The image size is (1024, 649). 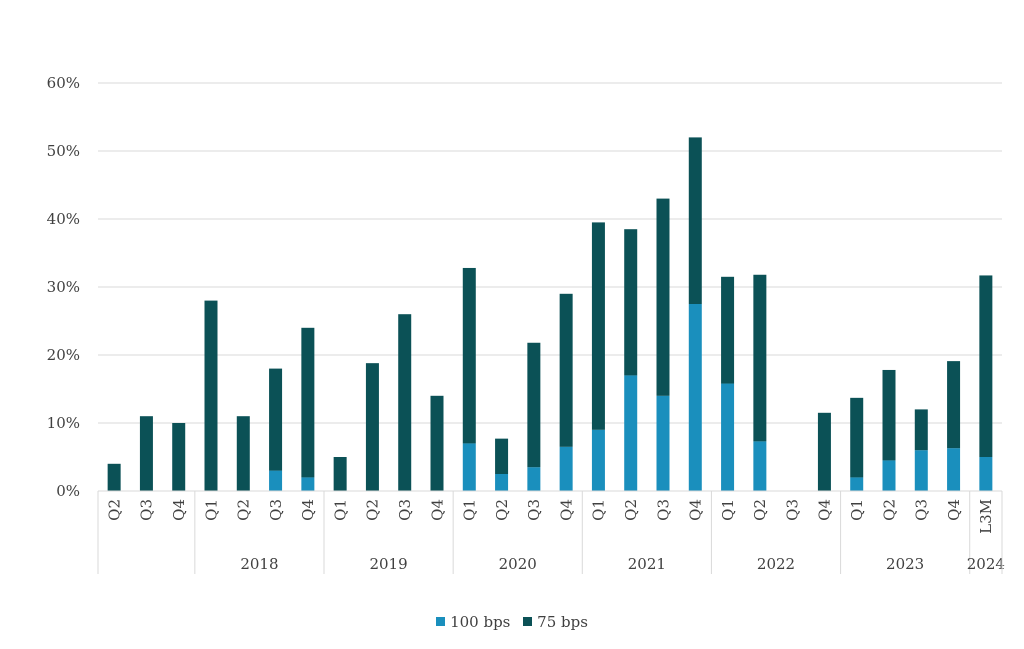 I want to click on year-group-label: 2023, so click(x=905, y=564).